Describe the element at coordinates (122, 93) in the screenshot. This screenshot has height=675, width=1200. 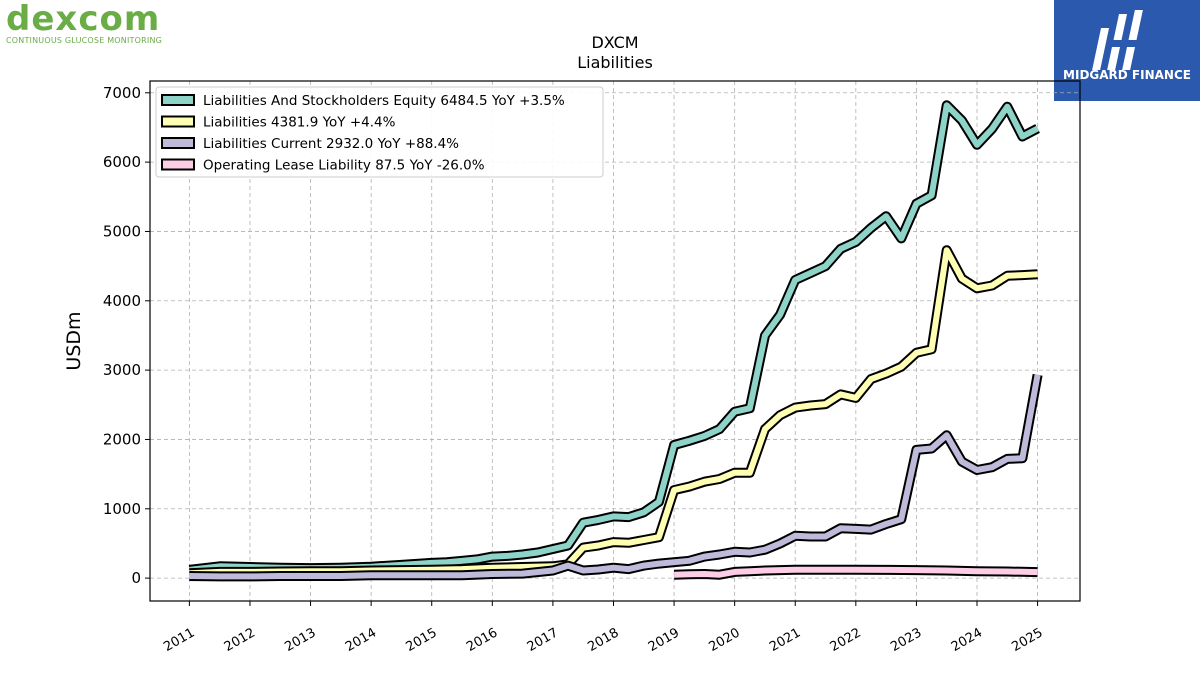
I see `y-tick-label: 7000` at that location.